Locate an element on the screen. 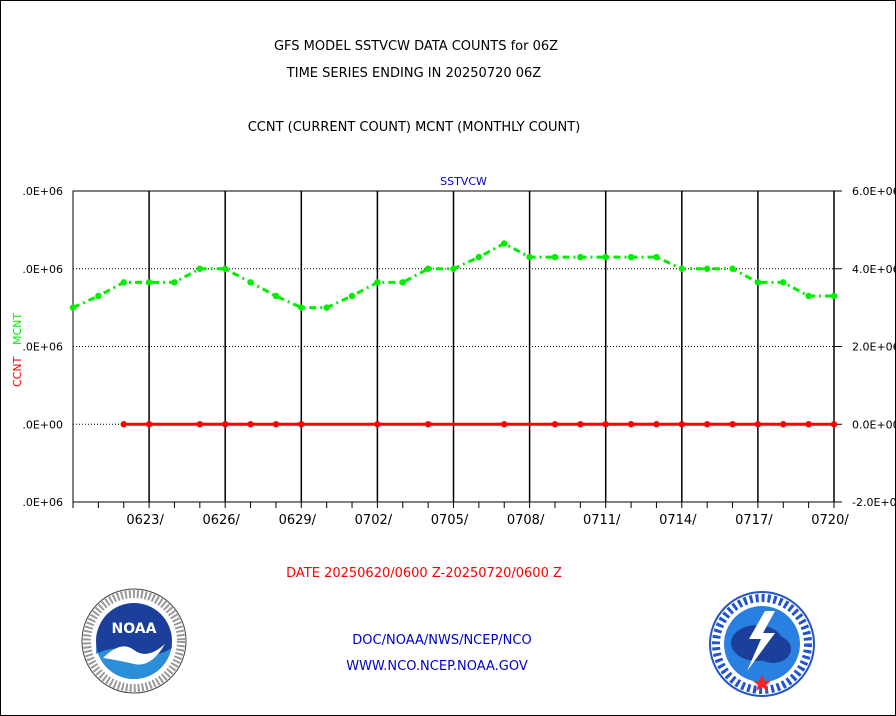 The width and height of the screenshot is (896, 716). x-tick-label: 0720/ is located at coordinates (830, 520).